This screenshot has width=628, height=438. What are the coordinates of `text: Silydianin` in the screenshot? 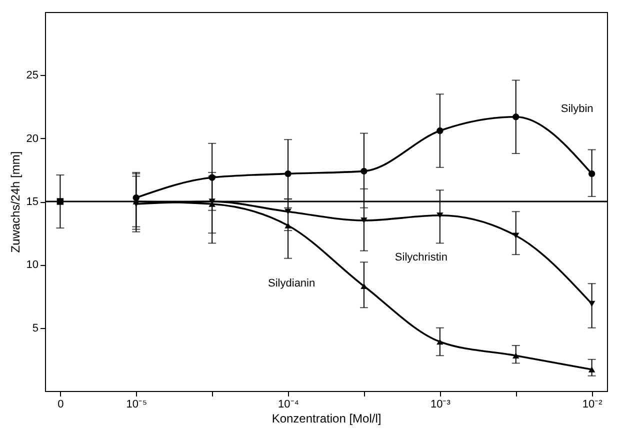 It's located at (292, 284).